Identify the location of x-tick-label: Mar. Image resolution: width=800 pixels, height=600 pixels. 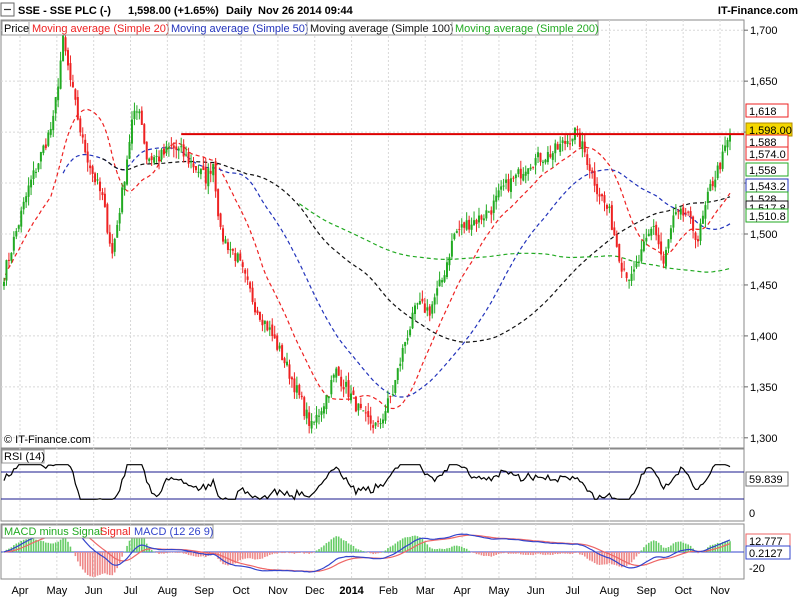
(425, 591).